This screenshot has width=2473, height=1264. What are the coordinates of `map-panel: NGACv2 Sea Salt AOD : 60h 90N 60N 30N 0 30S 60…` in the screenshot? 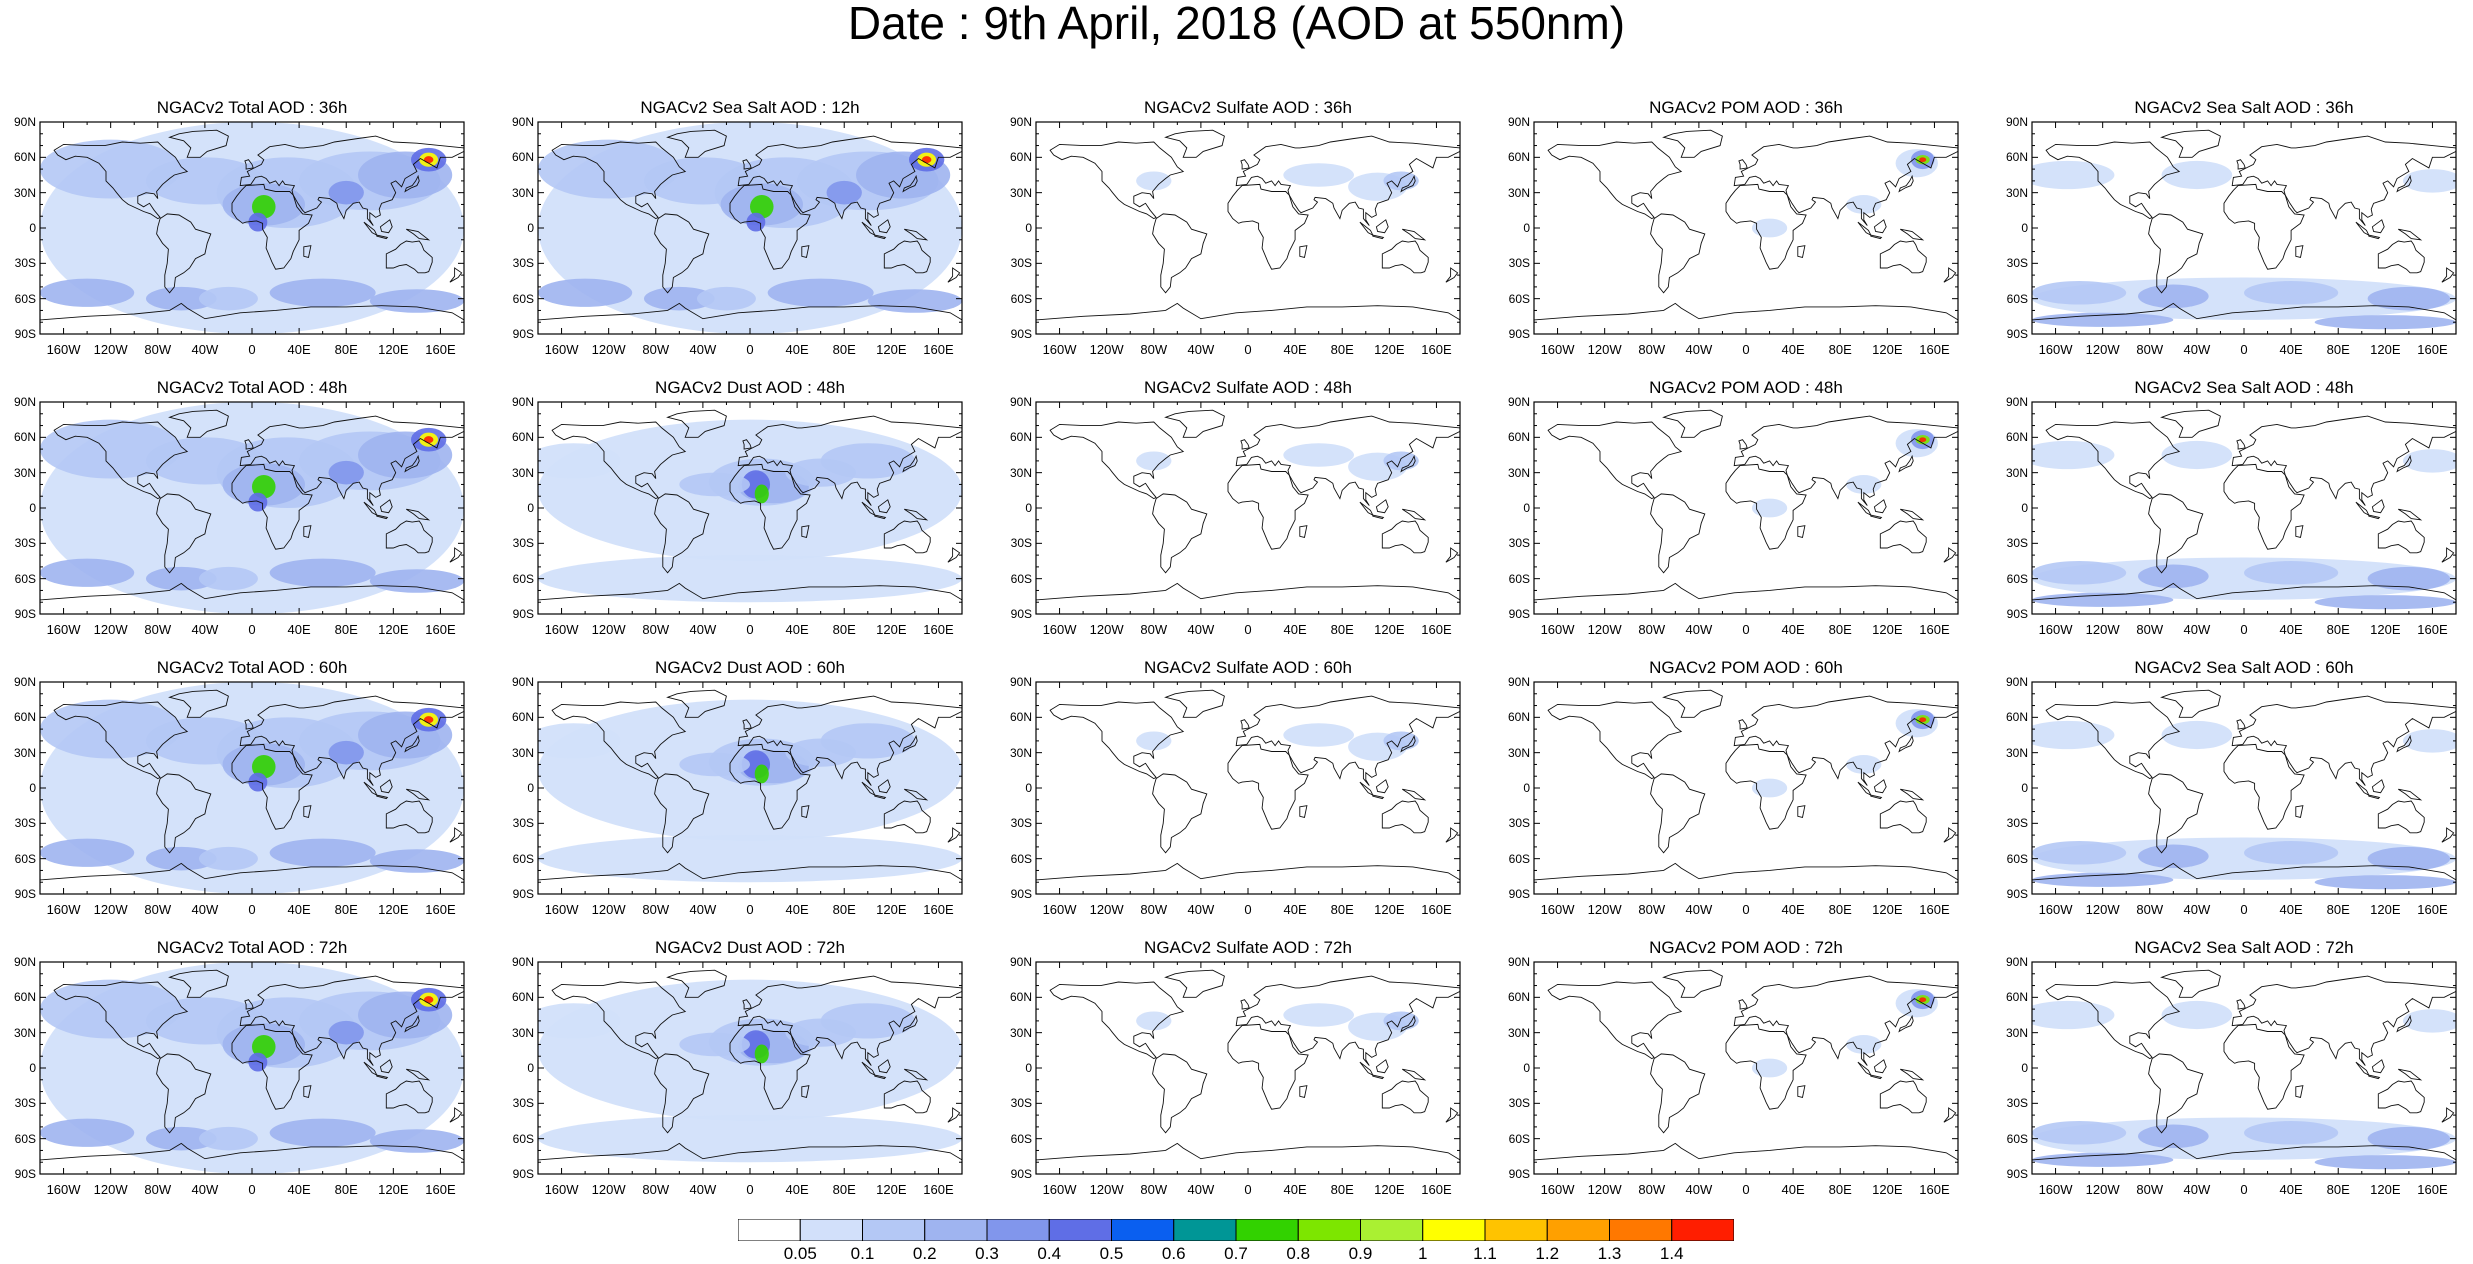 It's located at (2231, 787).